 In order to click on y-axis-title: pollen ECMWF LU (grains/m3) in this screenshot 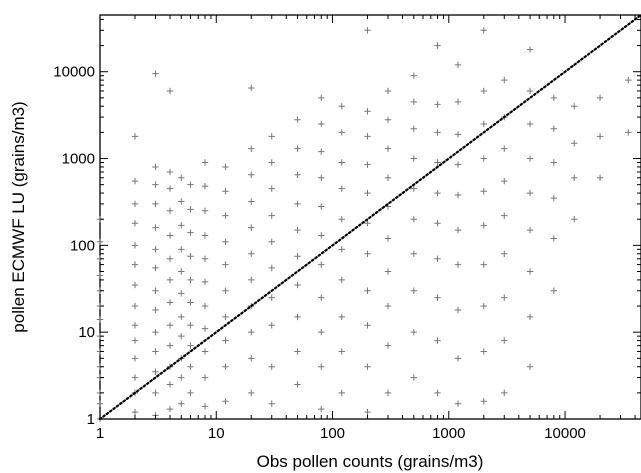, I will do `click(18, 216)`.